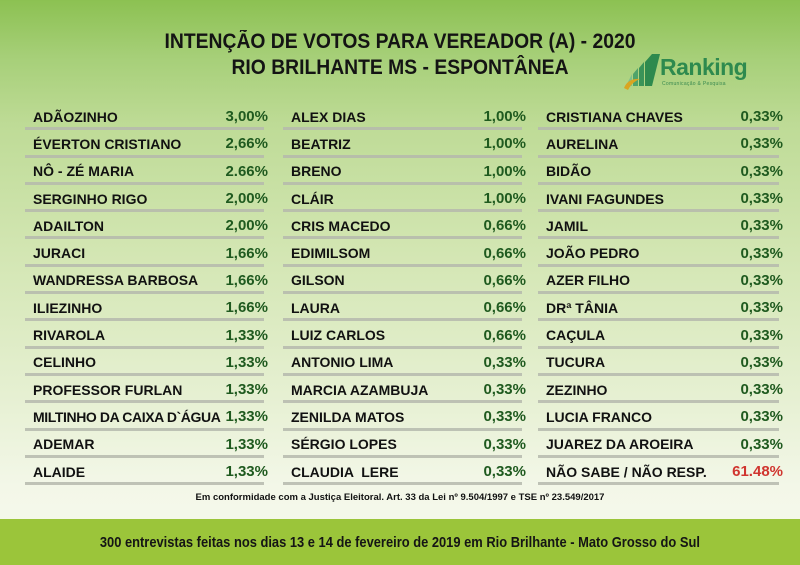 Image resolution: width=800 pixels, height=565 pixels. I want to click on table-row: PROFESSOR FURLAN 1,33%, so click(147, 390).